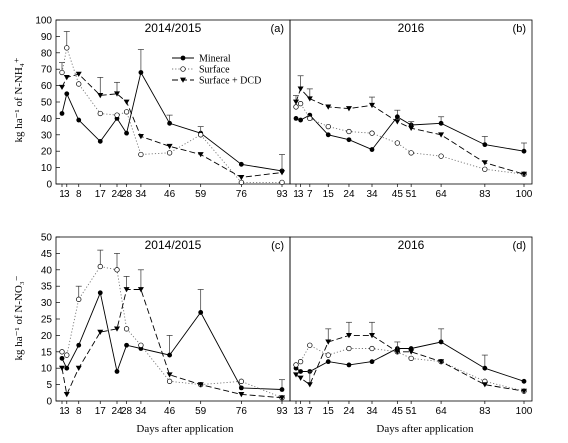 The image size is (568, 443). Describe the element at coordinates (215, 59) in the screenshot. I see `legend-label: Mineral` at that location.